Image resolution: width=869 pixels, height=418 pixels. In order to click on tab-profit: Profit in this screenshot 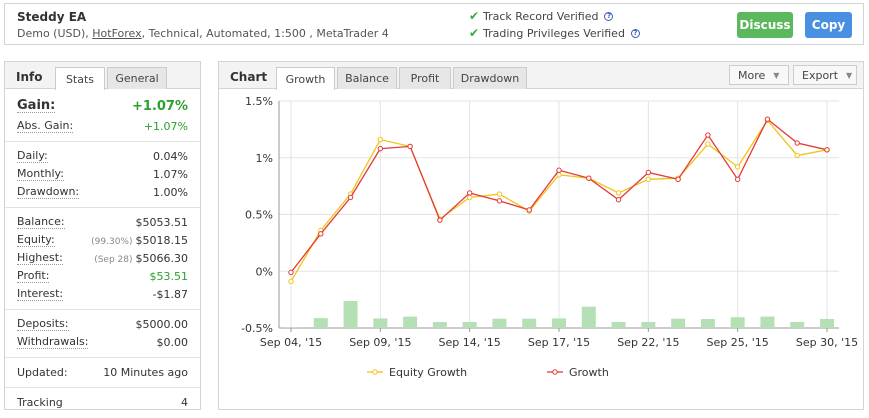, I will do `click(425, 78)`.